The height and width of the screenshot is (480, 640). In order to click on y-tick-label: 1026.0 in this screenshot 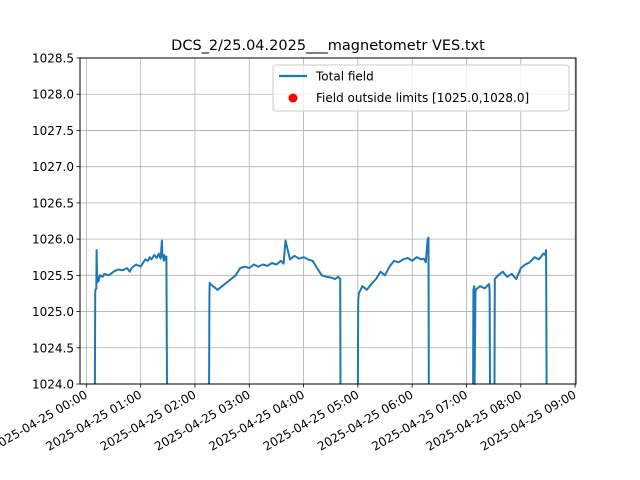, I will do `click(53, 240)`.